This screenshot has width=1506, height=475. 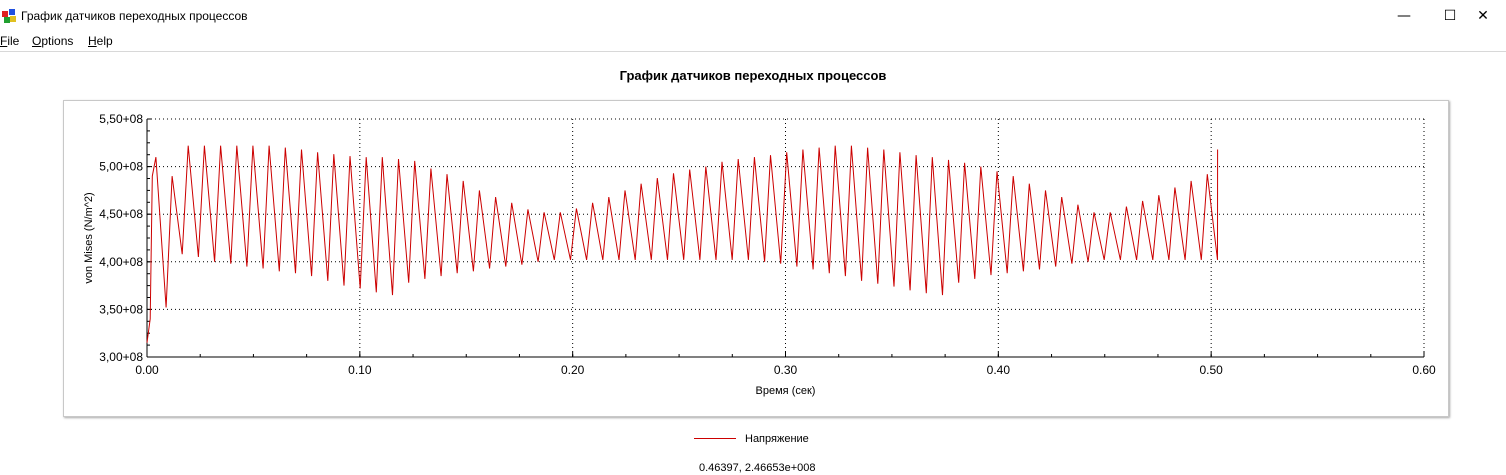 What do you see at coordinates (9, 16) in the screenshot?
I see `app-icon` at bounding box center [9, 16].